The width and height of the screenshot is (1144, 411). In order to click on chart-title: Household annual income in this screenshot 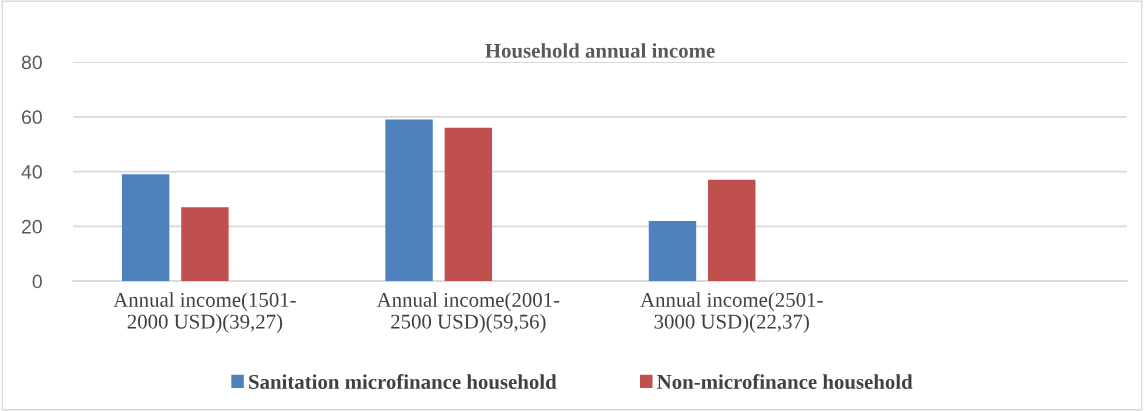, I will do `click(600, 50)`.